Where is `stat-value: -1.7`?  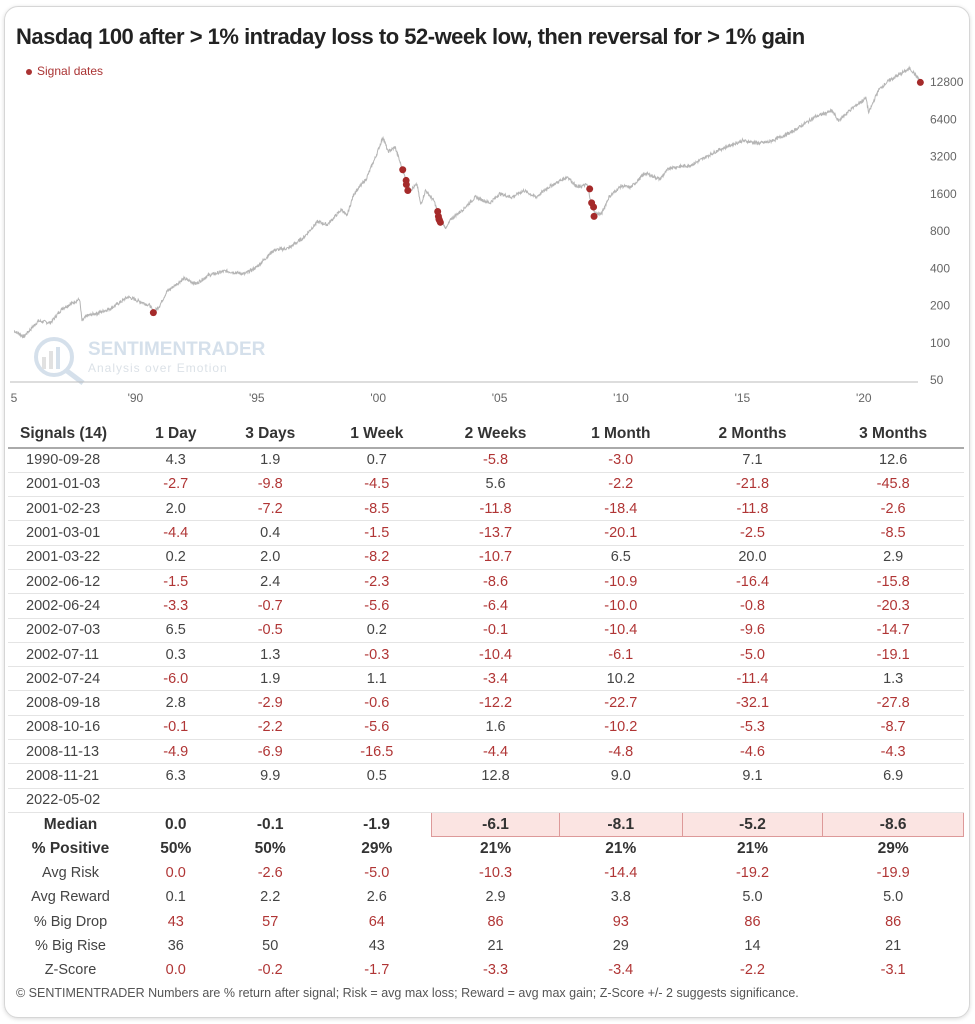
stat-value: -1.7 is located at coordinates (377, 970).